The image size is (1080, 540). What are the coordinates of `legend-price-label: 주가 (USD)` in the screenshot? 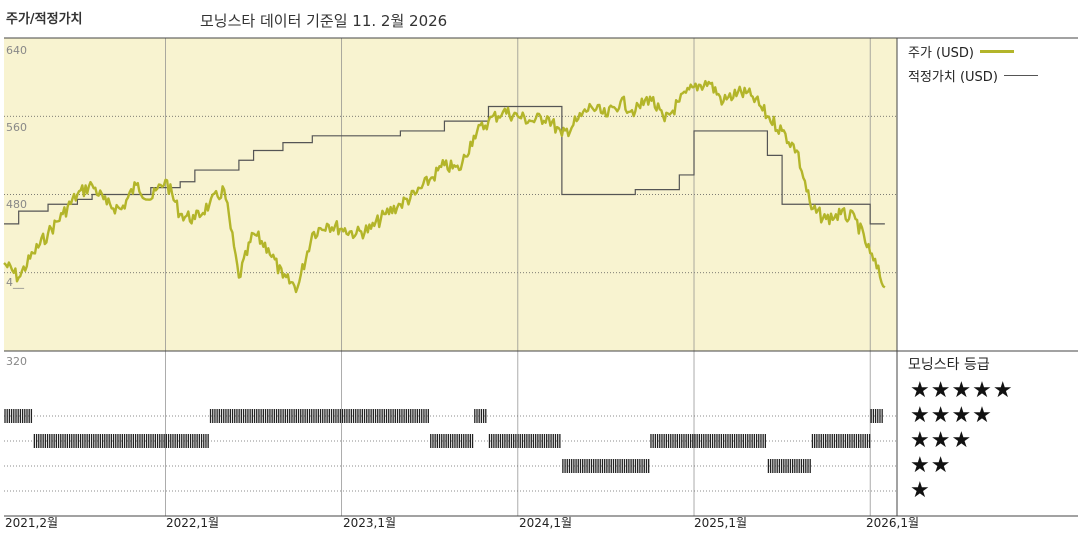 It's located at (941, 53).